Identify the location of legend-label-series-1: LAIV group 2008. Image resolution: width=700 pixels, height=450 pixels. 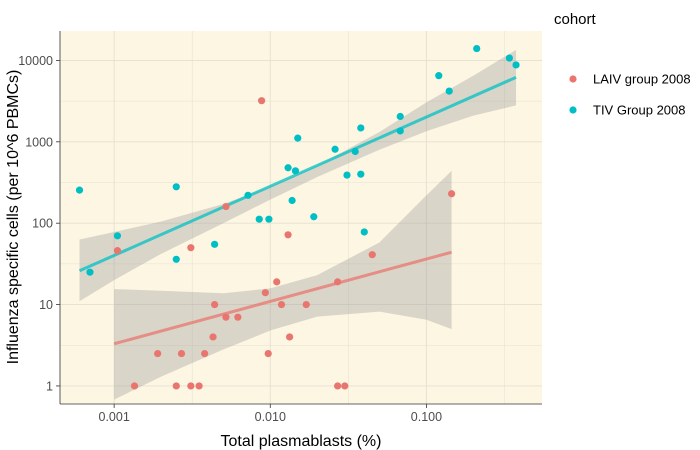
(642, 79).